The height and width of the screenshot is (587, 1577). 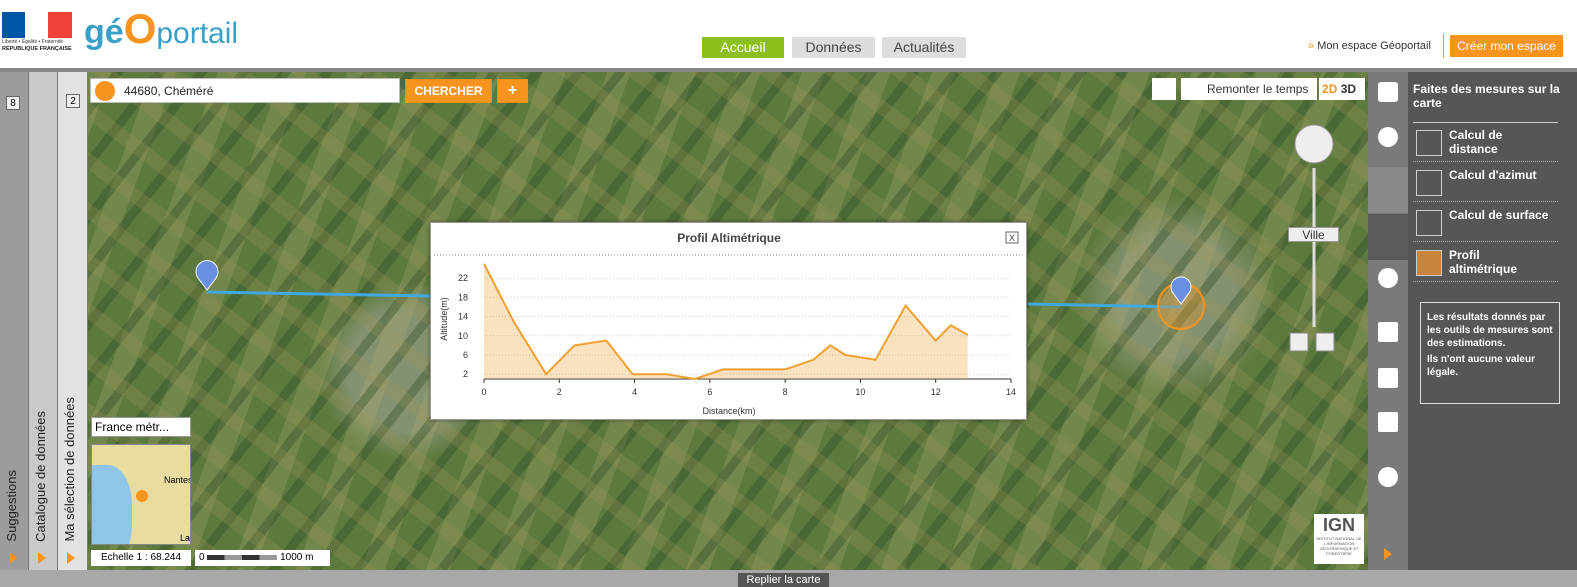 I want to click on y-tick-label: 2, so click(x=465, y=374).